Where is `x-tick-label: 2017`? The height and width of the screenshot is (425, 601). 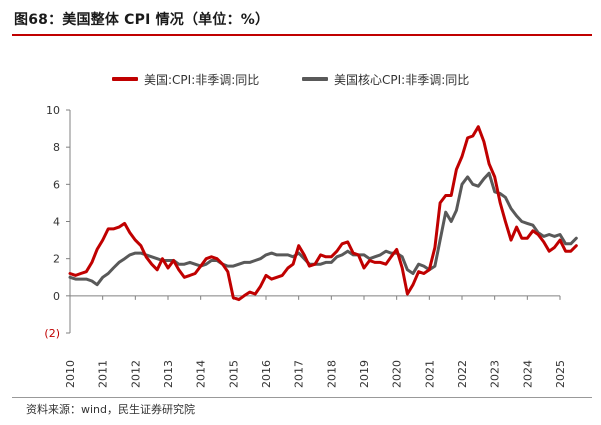
x-tick-label: 2017 is located at coordinates (299, 374).